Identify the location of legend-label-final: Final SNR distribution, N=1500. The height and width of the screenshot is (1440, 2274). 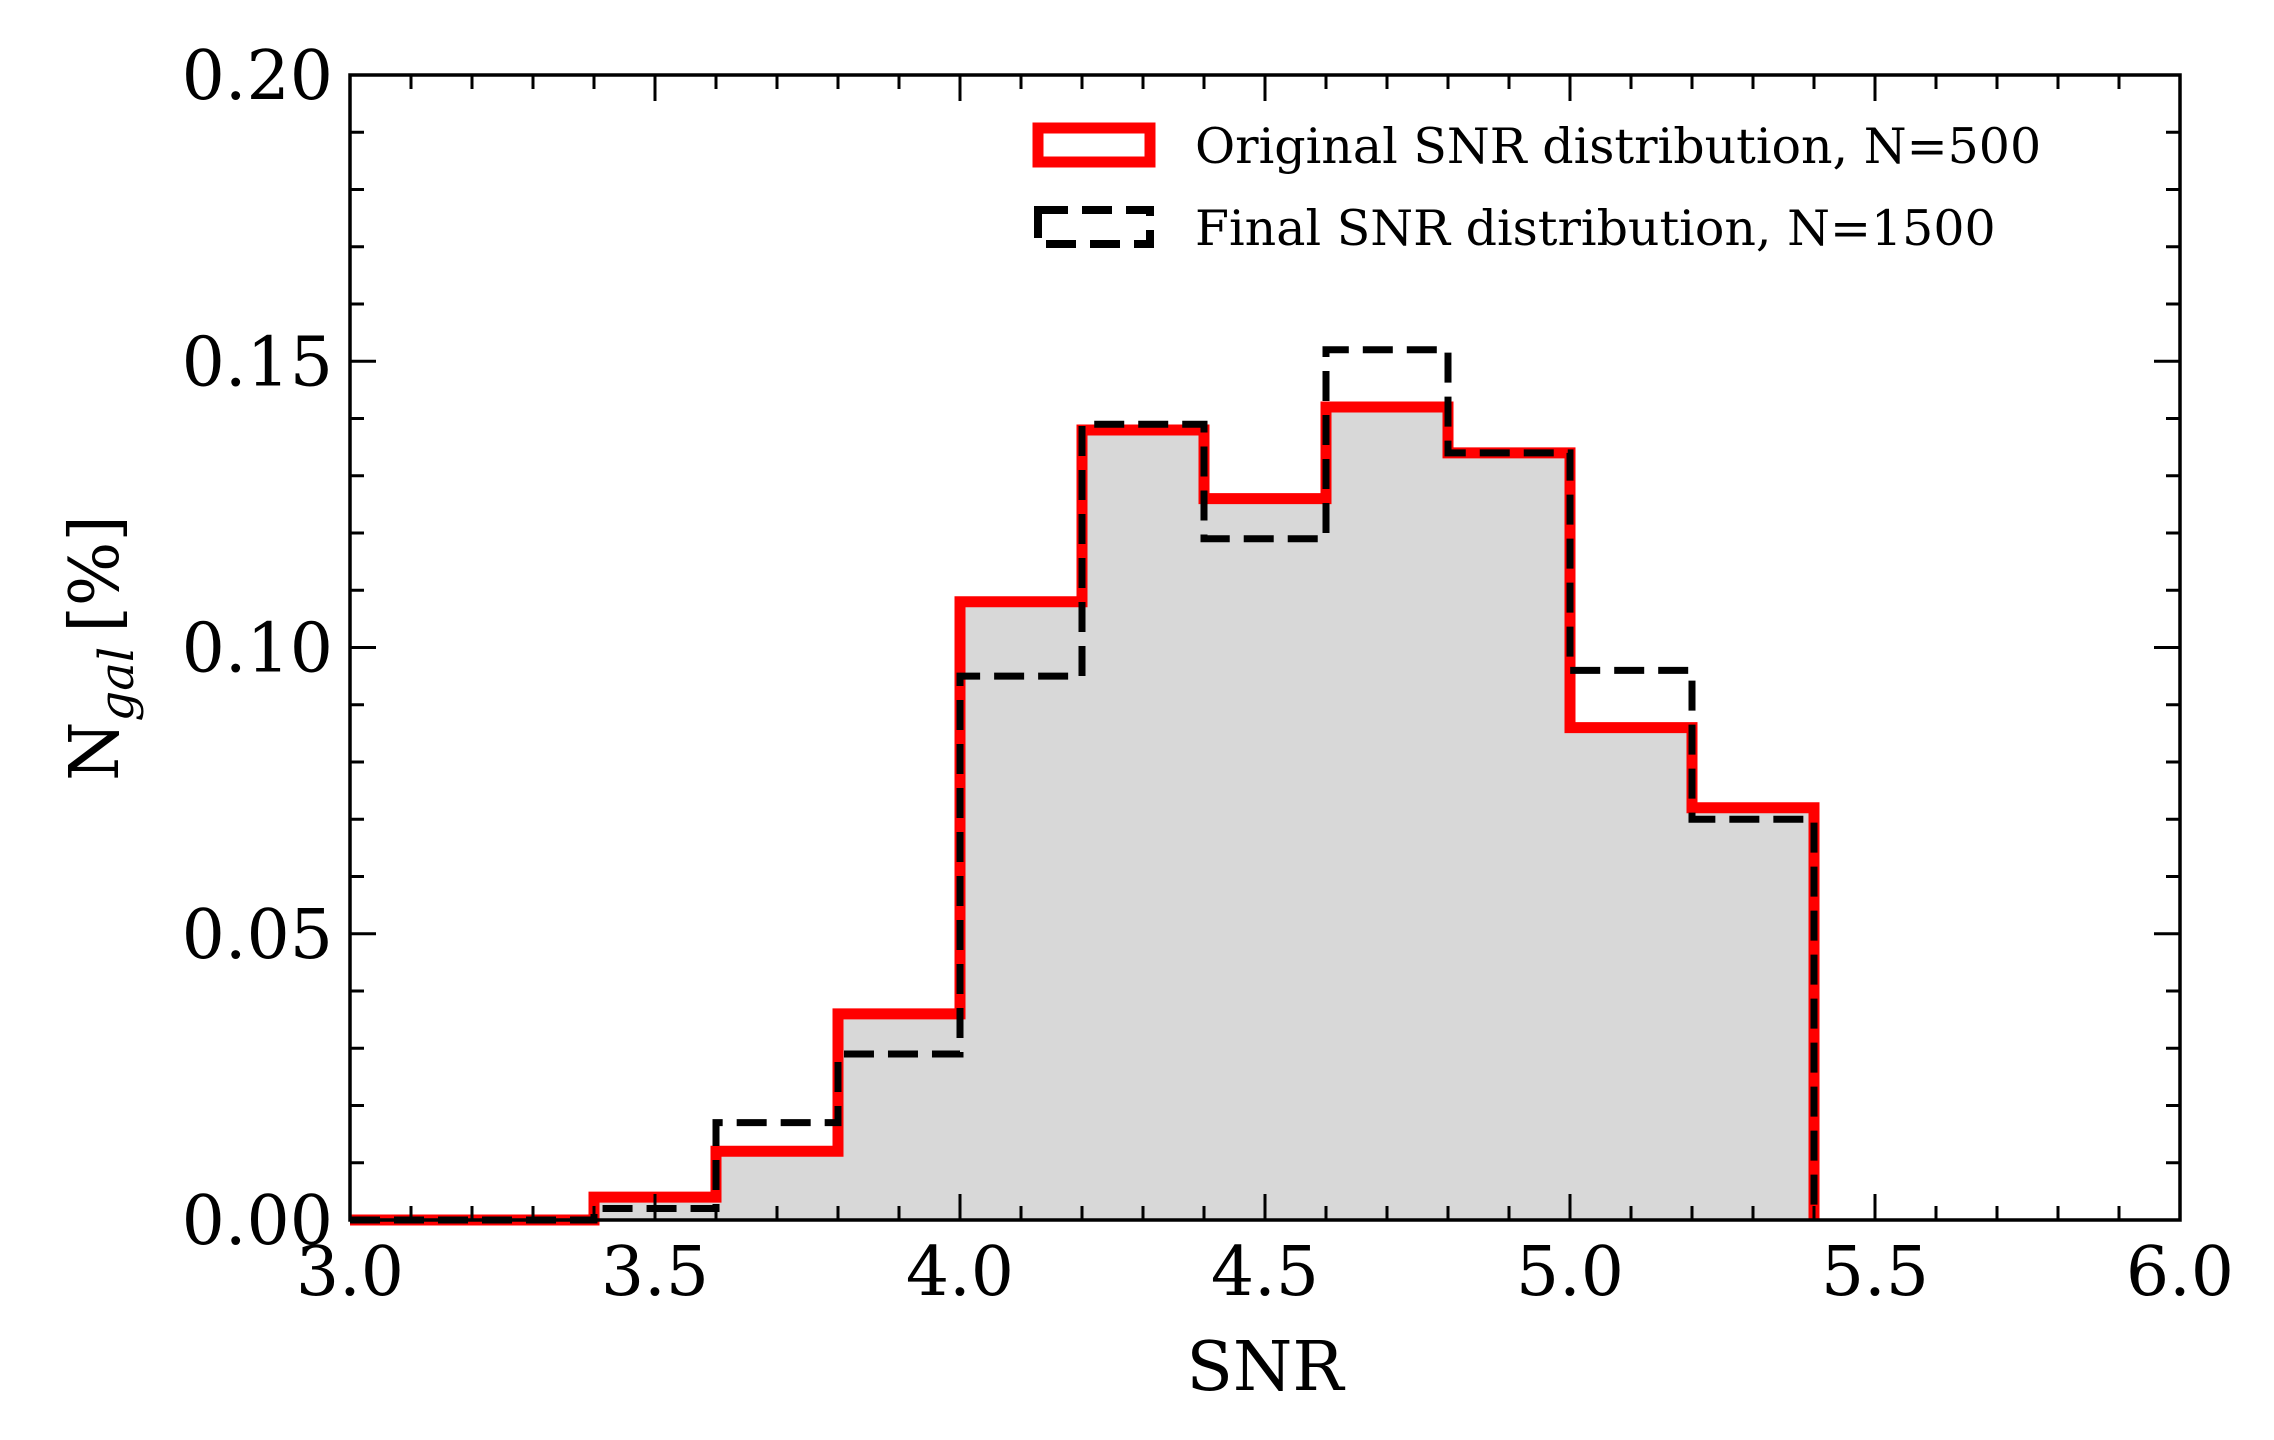
(1595, 228).